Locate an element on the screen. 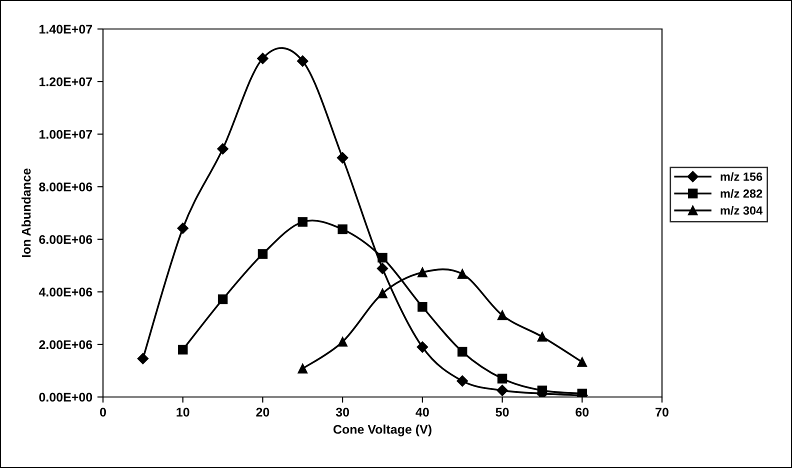 The height and width of the screenshot is (468, 792). x-tick-label: 20 is located at coordinates (263, 412).